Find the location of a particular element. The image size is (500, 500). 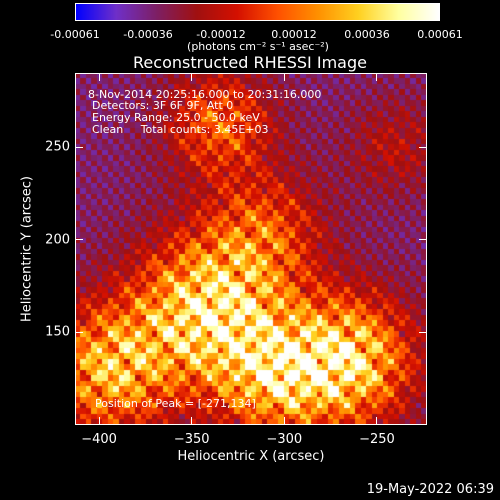

colorbar-tick-label: -0.00012 is located at coordinates (221, 34).